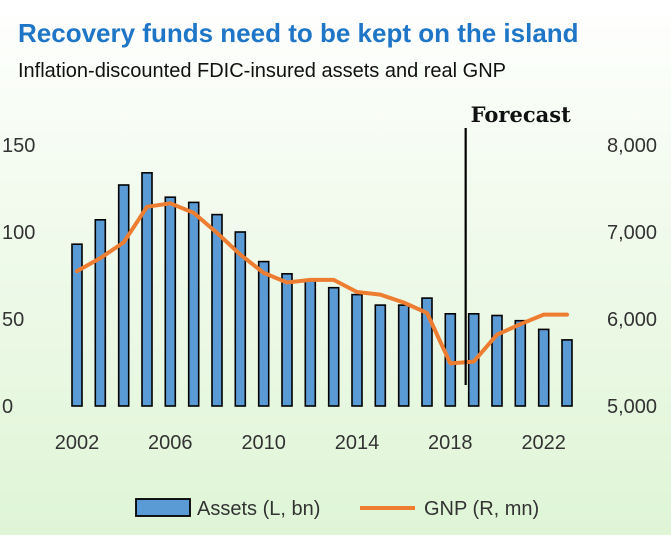  Describe the element at coordinates (521, 114) in the screenshot. I see `forecast-label: Forecast` at that location.